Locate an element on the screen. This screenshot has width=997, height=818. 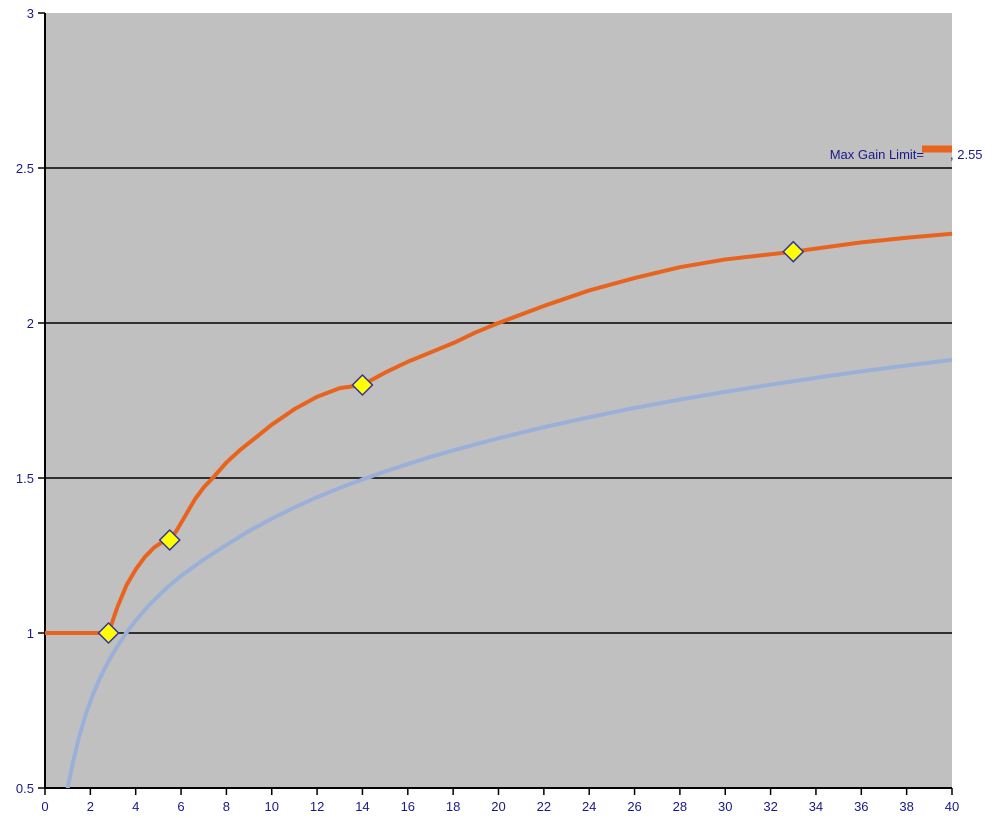
y-tick-label: 2 is located at coordinates (30, 323).